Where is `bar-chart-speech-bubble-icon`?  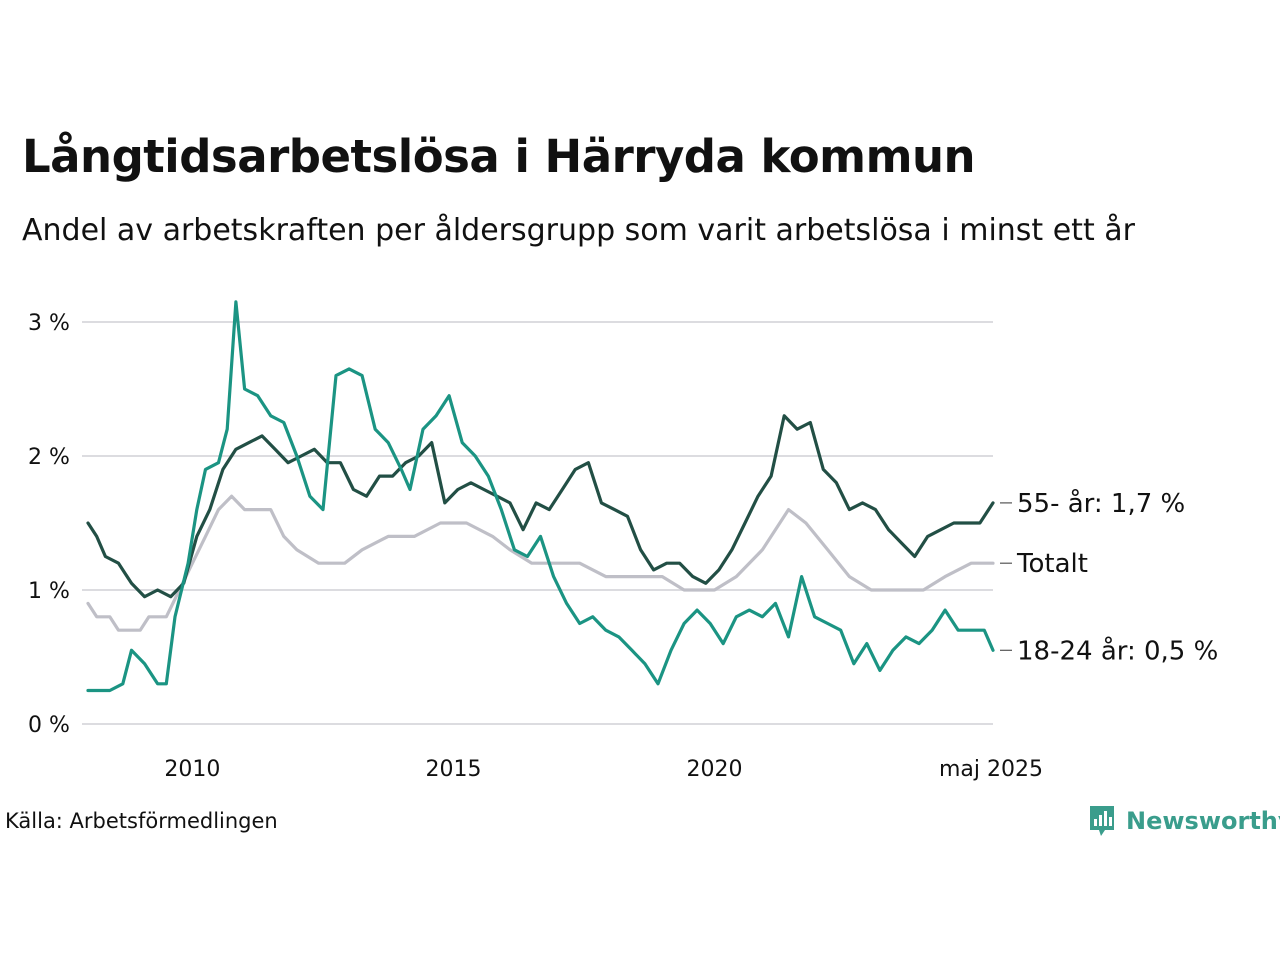
bar-chart-speech-bubble-icon is located at coordinates (1102, 821).